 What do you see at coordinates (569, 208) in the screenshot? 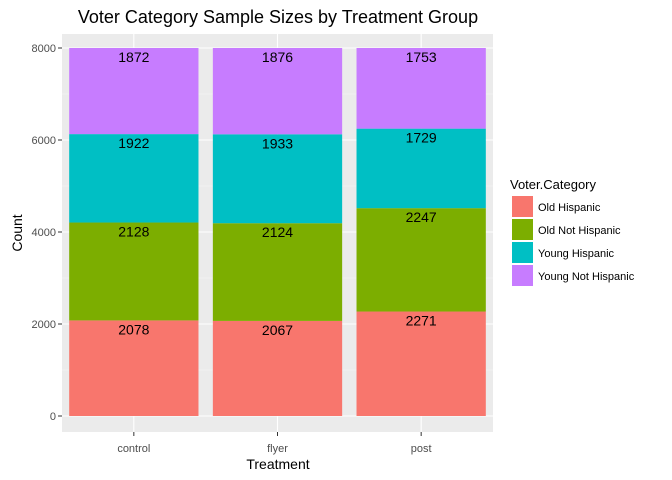
I see `legend-label: Old Hispanic` at bounding box center [569, 208].